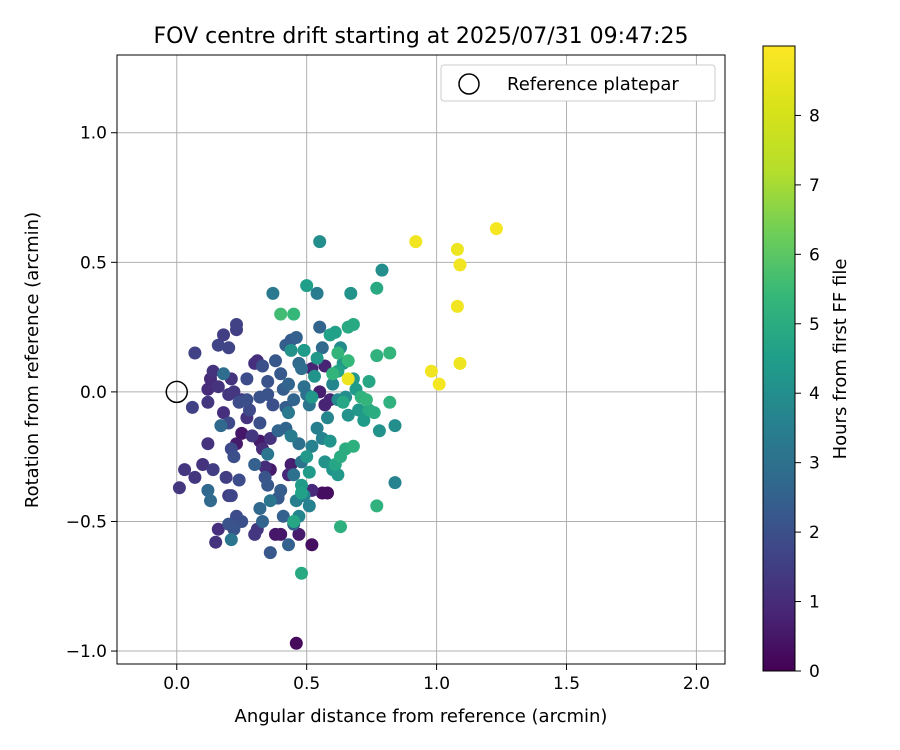  Describe the element at coordinates (814, 533) in the screenshot. I see `colorbar-tick-label: 2` at that location.